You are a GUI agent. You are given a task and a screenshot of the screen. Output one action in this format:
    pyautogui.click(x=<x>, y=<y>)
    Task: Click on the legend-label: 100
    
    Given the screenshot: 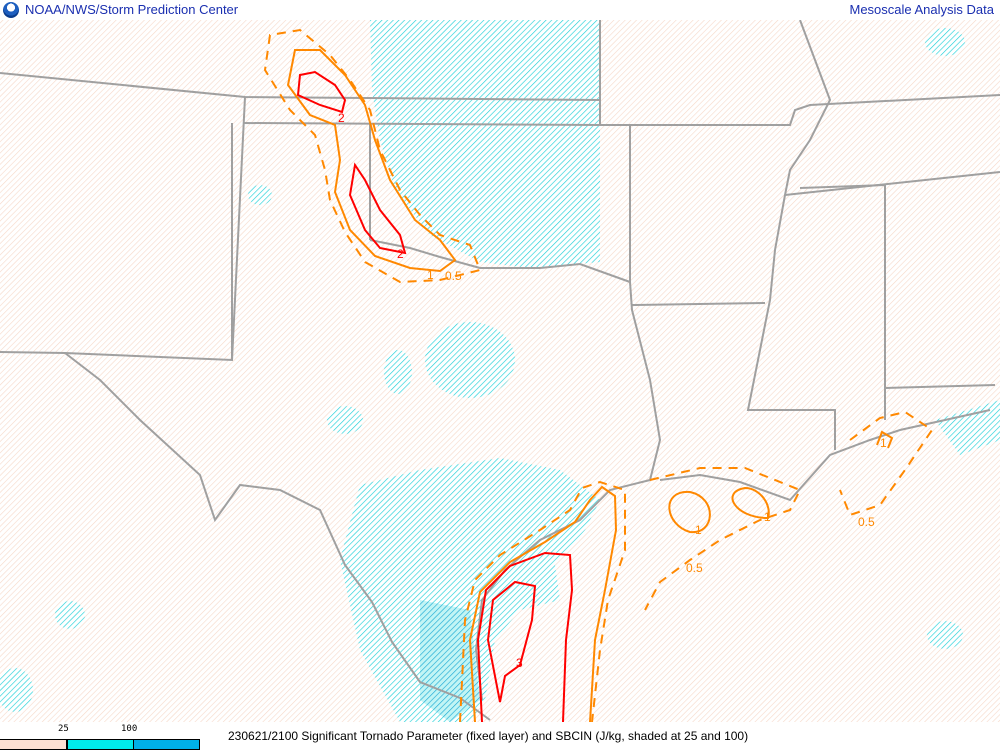 What is the action you would take?
    pyautogui.click(x=129, y=729)
    